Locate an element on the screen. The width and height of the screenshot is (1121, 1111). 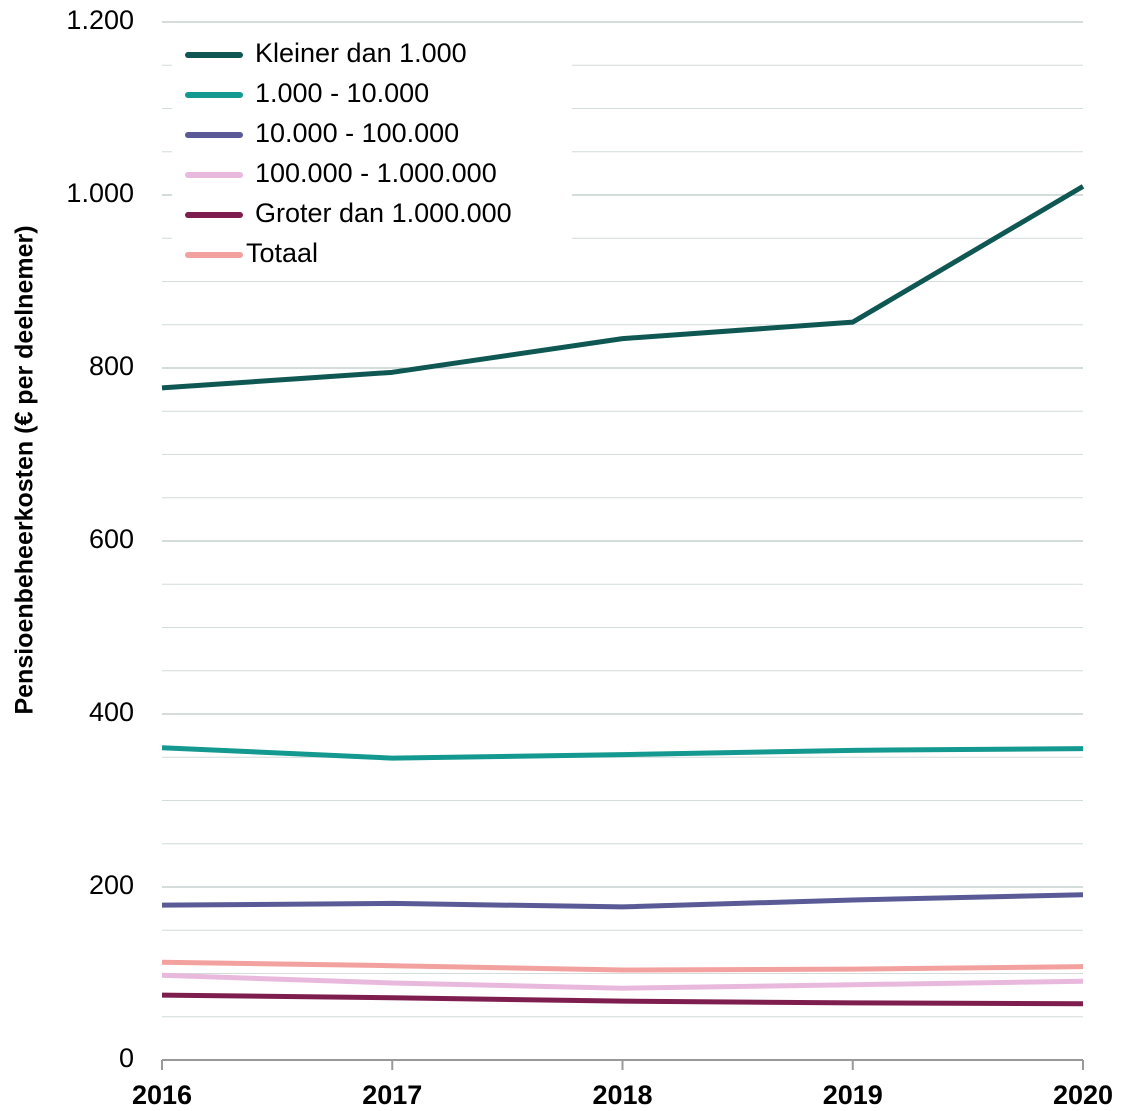
x-tick-label: 2020 is located at coordinates (1083, 1095).